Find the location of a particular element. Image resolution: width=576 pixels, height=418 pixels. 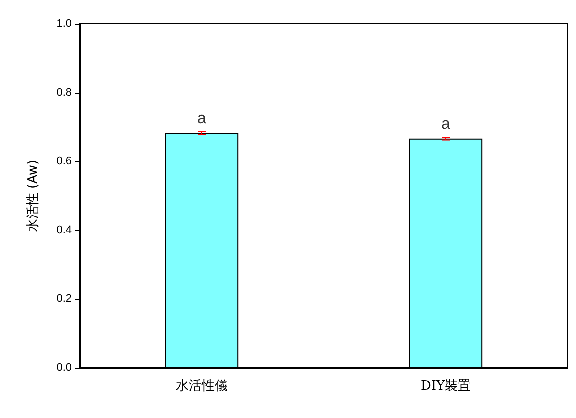

x-tick-label: 水活性儀 is located at coordinates (202, 386).